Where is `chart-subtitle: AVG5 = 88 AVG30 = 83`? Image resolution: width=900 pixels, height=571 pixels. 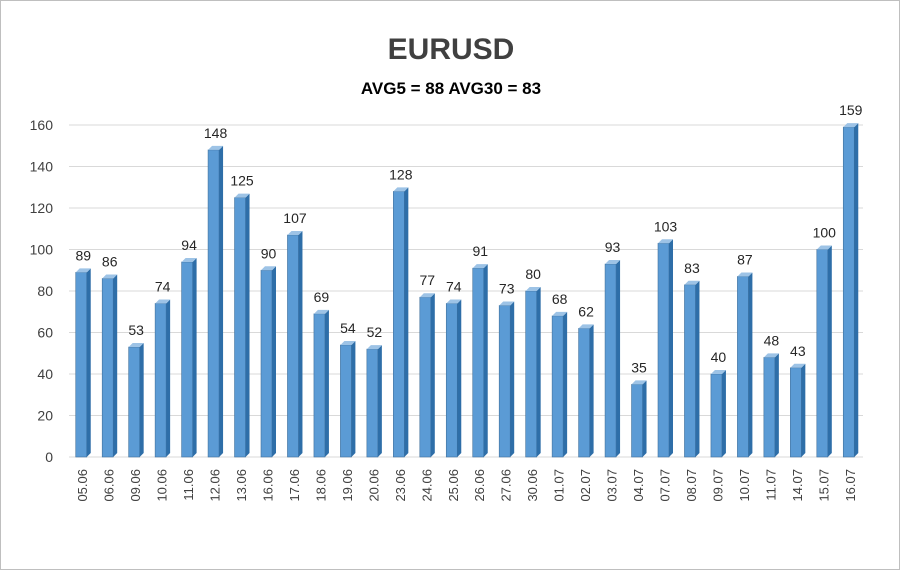 chart-subtitle: AVG5 = 88 AVG30 = 83 is located at coordinates (451, 88).